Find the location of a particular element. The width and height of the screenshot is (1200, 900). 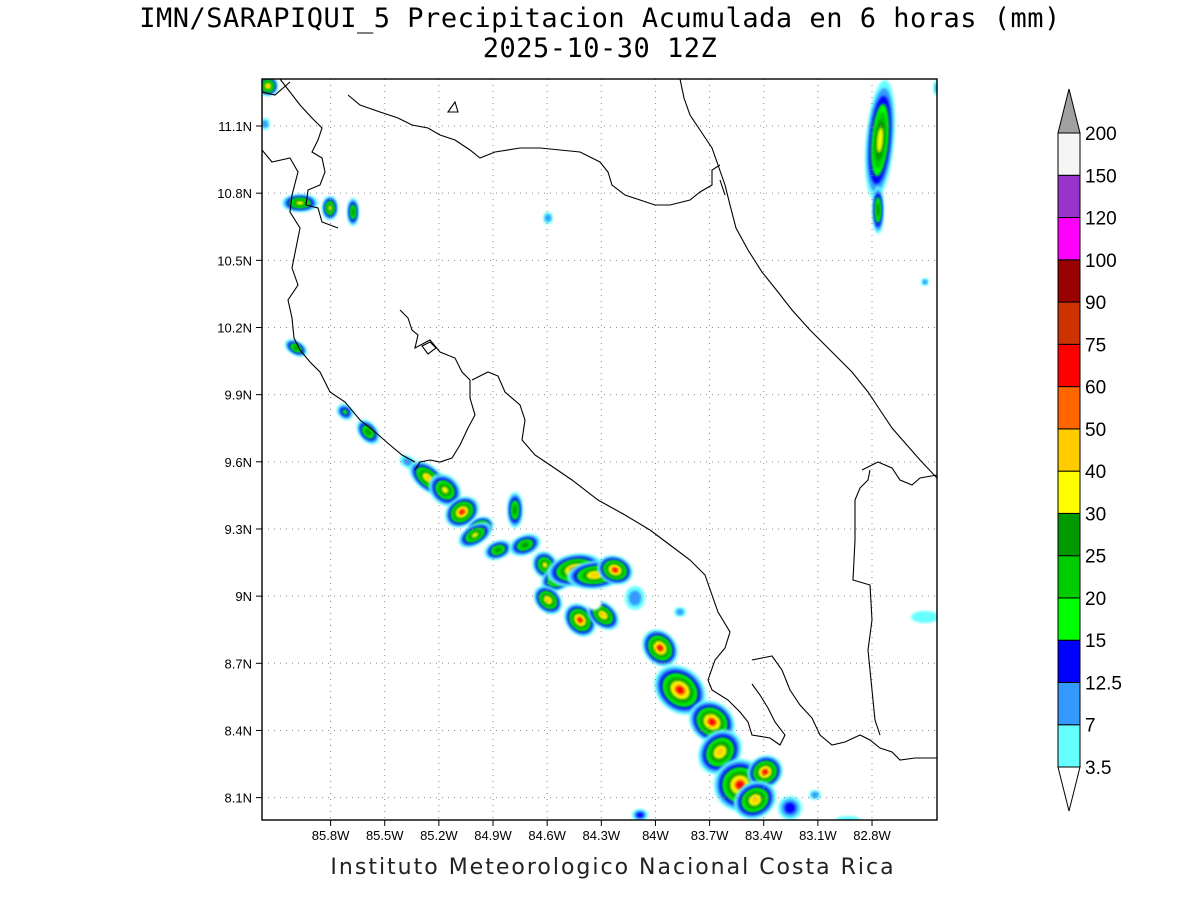

colorbar-label: 15 is located at coordinates (1095, 641).